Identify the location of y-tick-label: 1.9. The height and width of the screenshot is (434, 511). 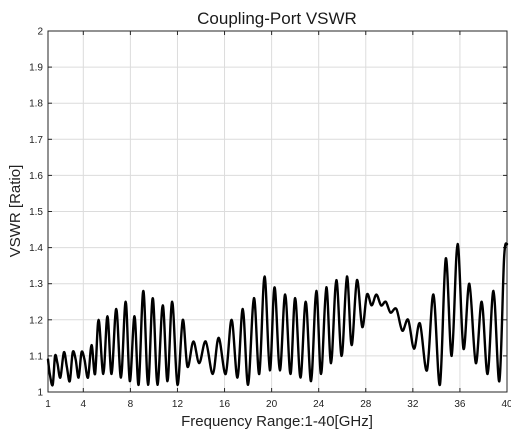
(36, 68).